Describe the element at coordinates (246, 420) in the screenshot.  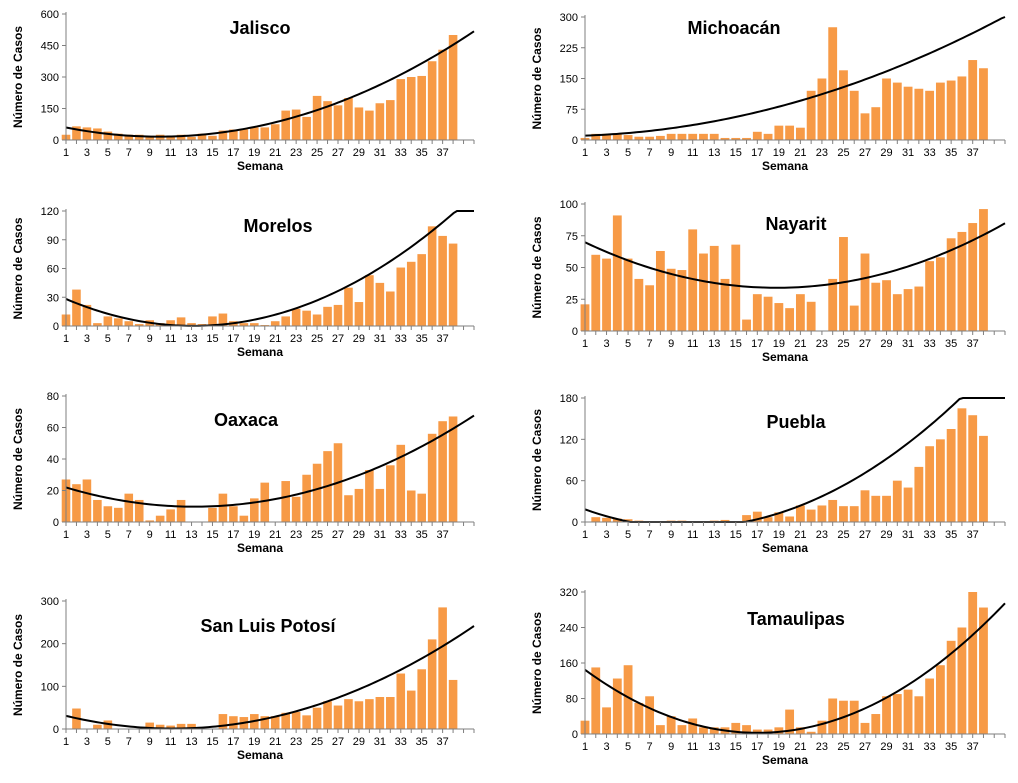
I see `chart-title: Oaxaca` at that location.